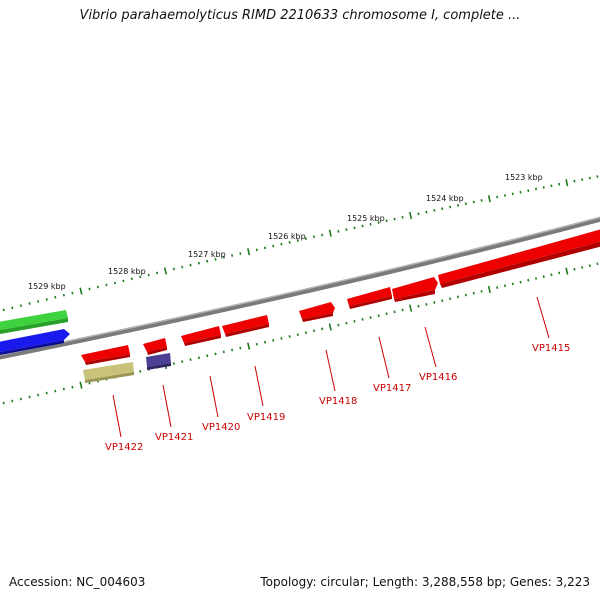 This screenshot has width=600, height=600. What do you see at coordinates (445, 198) in the screenshot?
I see `scale-label-1524: 1524 kbp` at bounding box center [445, 198].